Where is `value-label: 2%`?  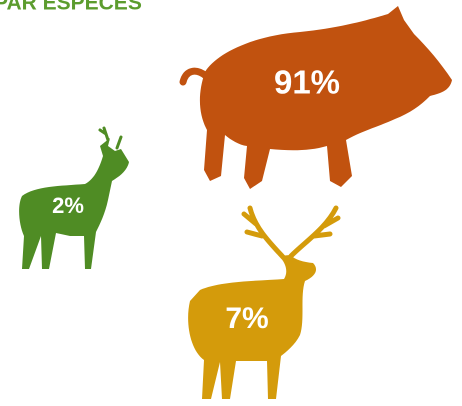
value-label: 2% is located at coordinates (68, 205).